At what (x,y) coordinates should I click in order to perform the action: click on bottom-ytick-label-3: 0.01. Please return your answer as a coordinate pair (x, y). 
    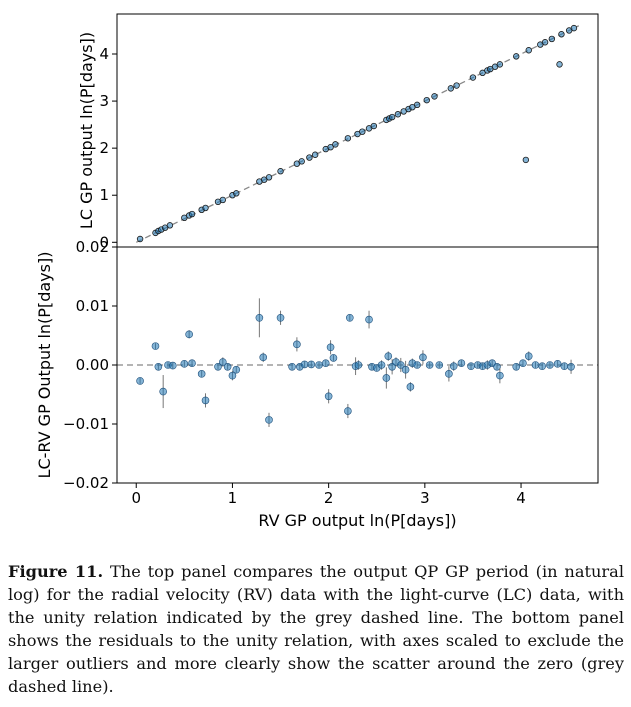
    Looking at the image, I should click on (92, 306).